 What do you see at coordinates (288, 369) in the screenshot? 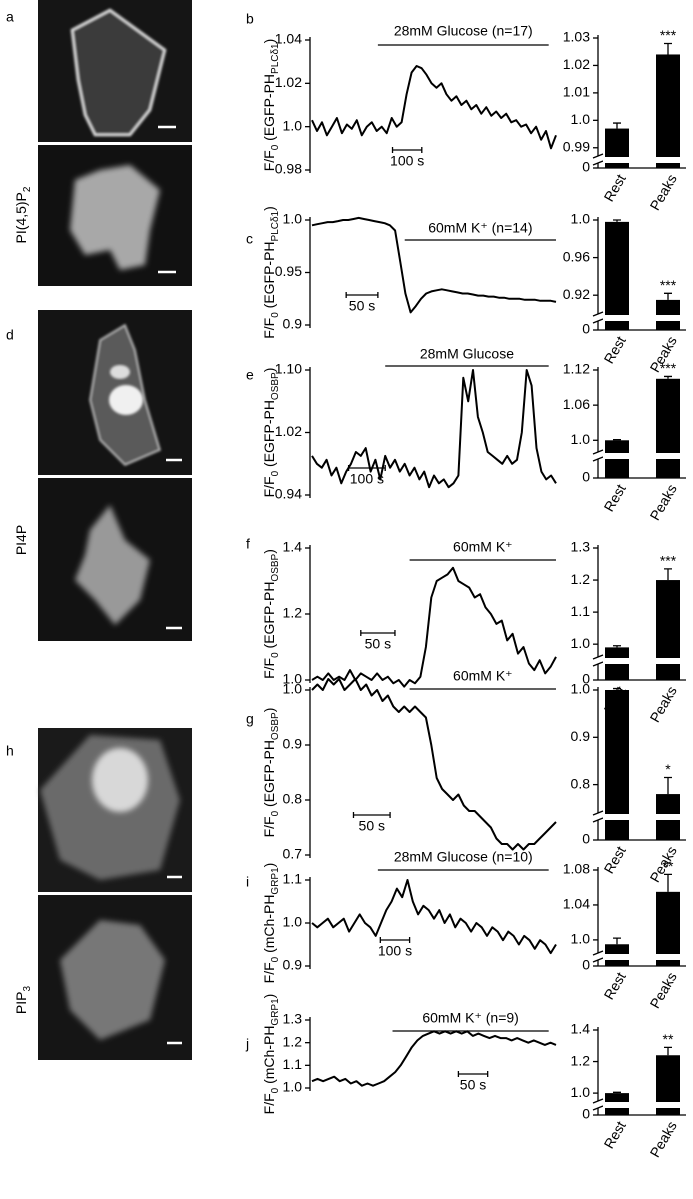
I see `y-tick-label: 1.10` at bounding box center [288, 369].